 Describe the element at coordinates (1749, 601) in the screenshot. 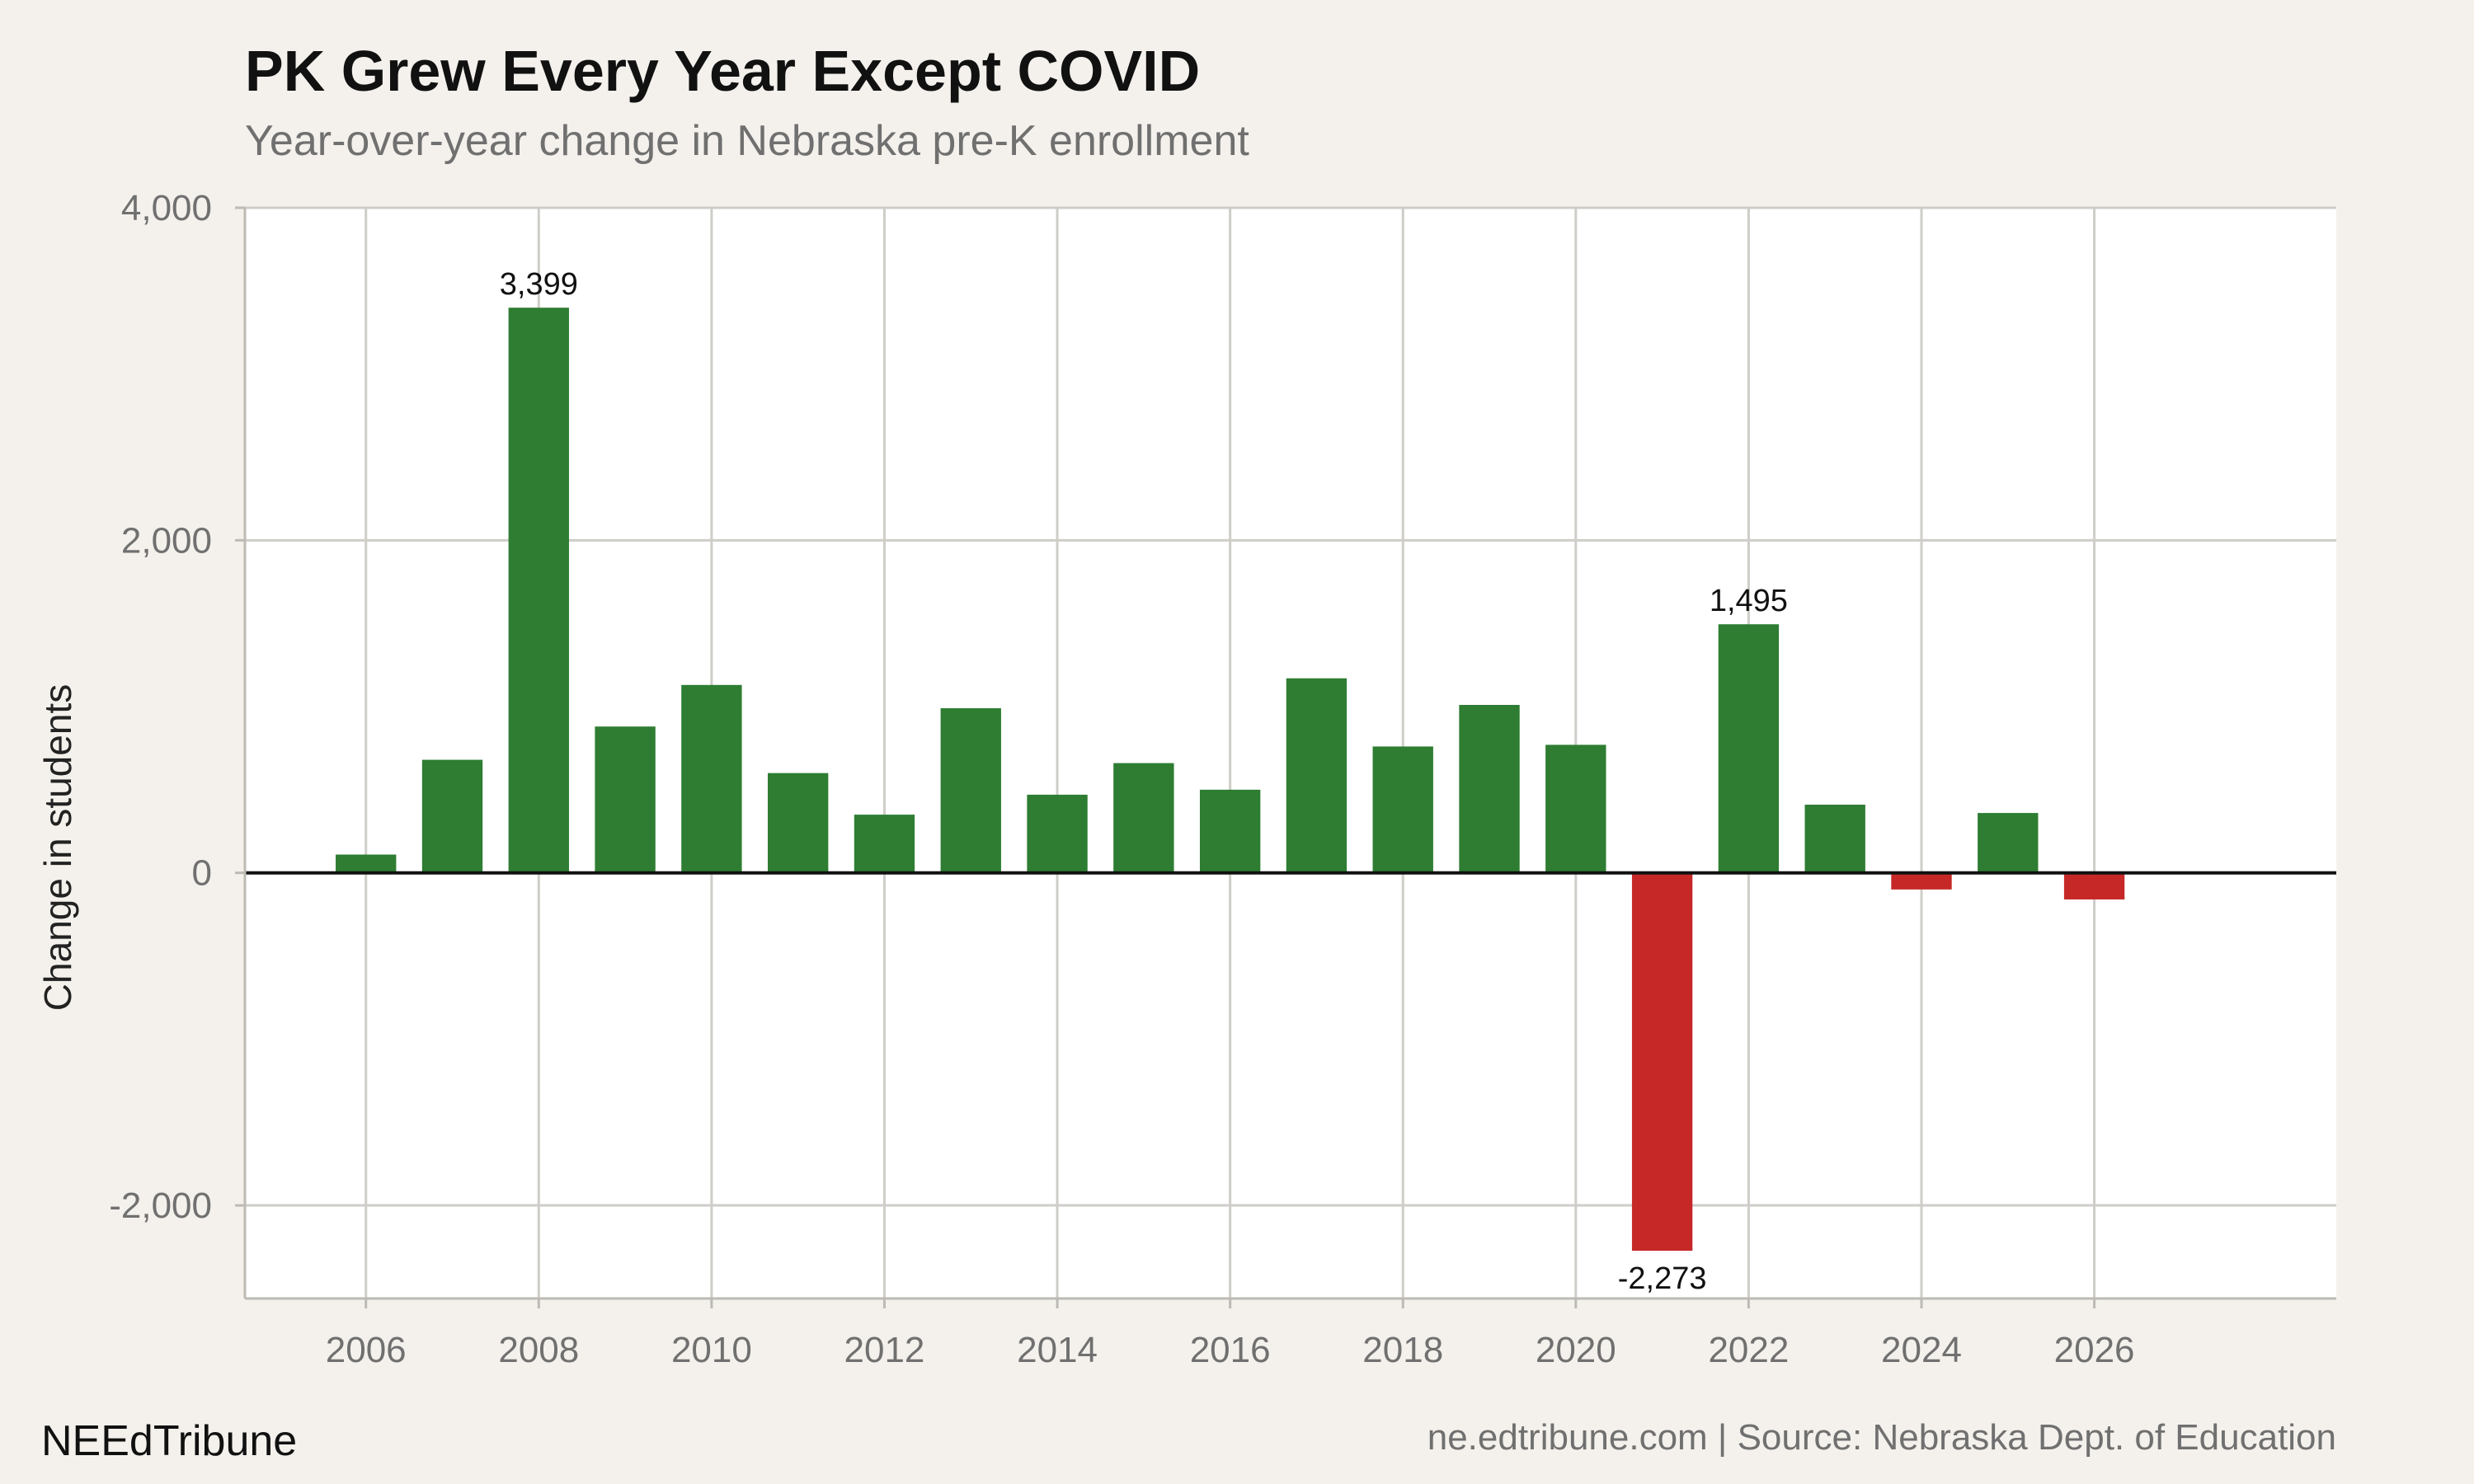

I see `data-label-2022: 1,495` at that location.